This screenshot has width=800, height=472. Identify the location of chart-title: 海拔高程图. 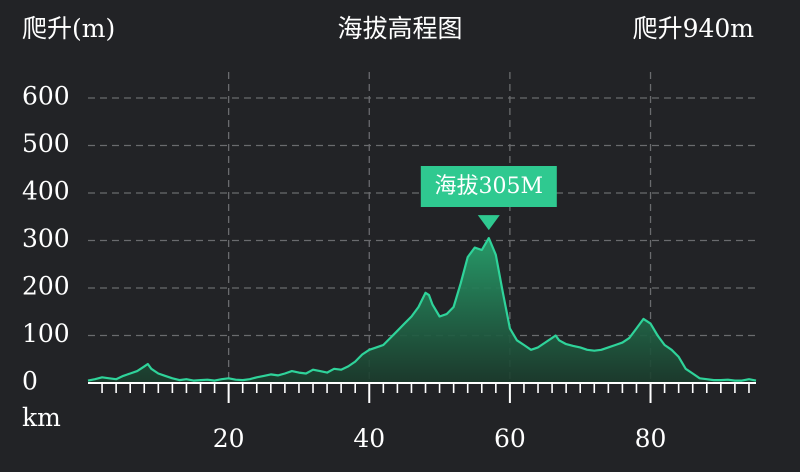
(400, 28).